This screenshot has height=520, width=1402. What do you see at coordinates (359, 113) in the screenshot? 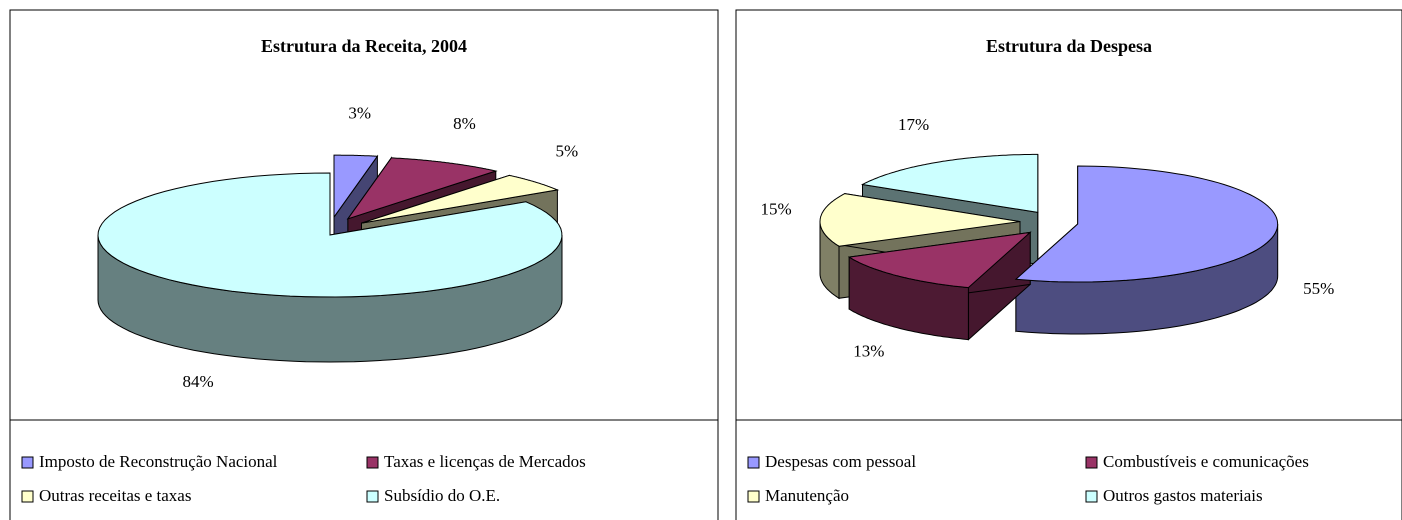
I see `data-label: 3%` at bounding box center [359, 113].